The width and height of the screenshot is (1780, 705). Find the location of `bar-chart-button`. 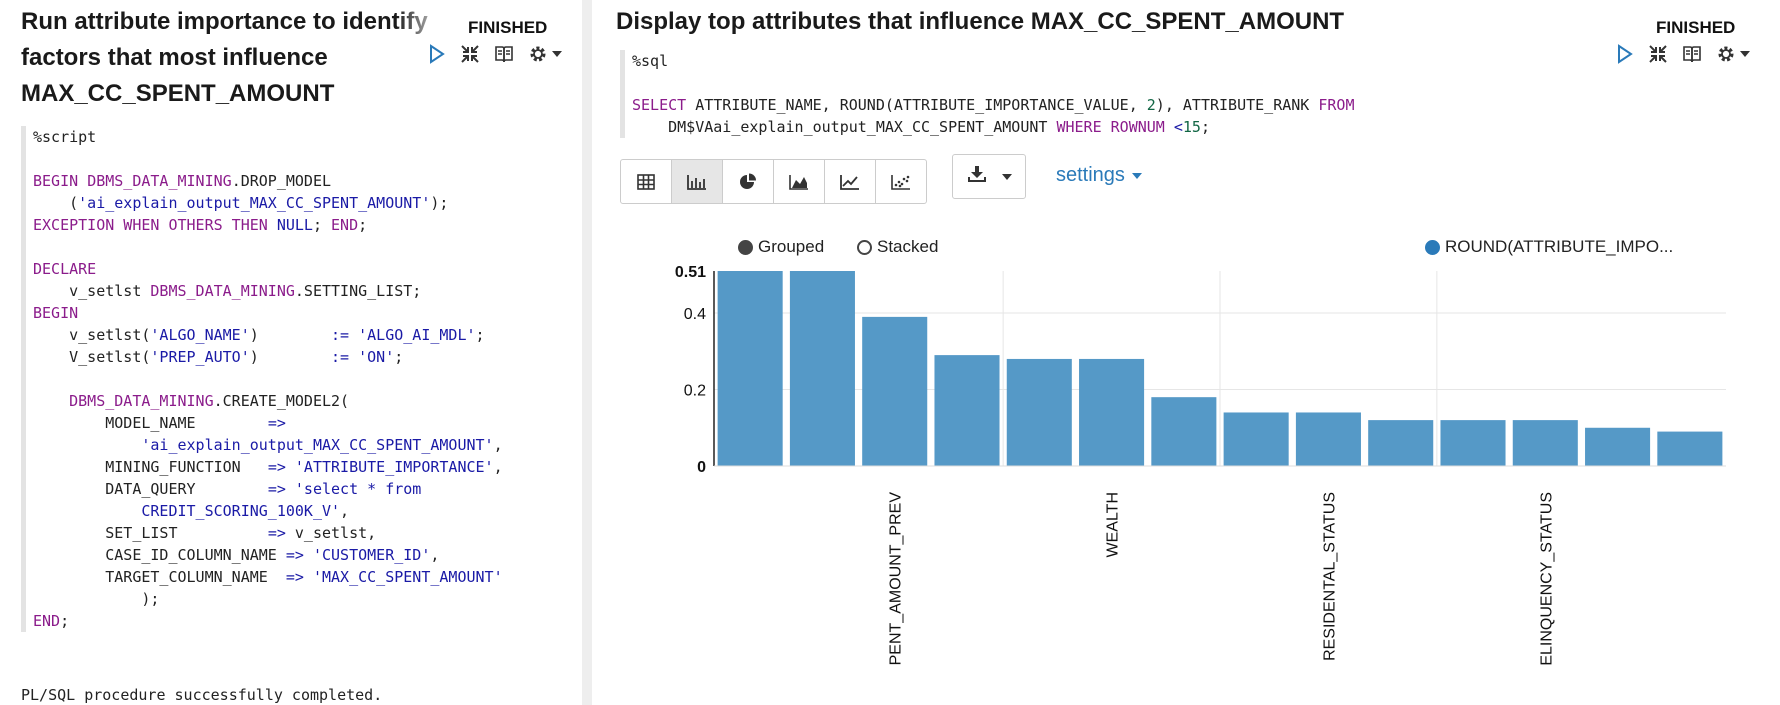

bar-chart-button is located at coordinates (697, 181).